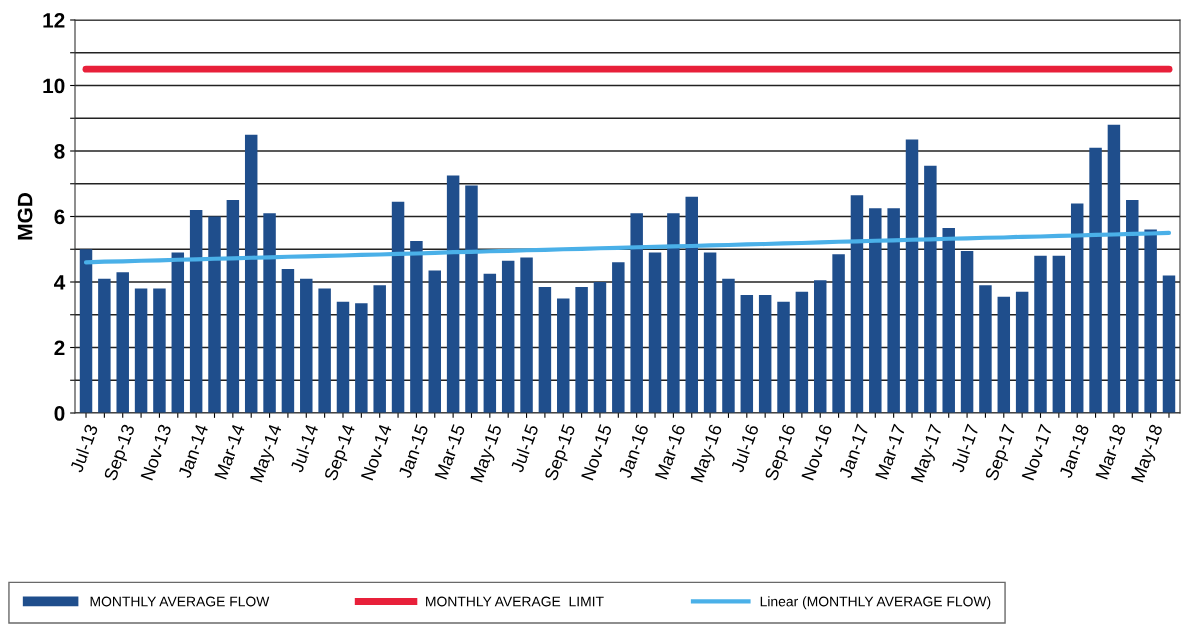  What do you see at coordinates (965, 448) in the screenshot?
I see `x-tick-label: Jul-17` at bounding box center [965, 448].